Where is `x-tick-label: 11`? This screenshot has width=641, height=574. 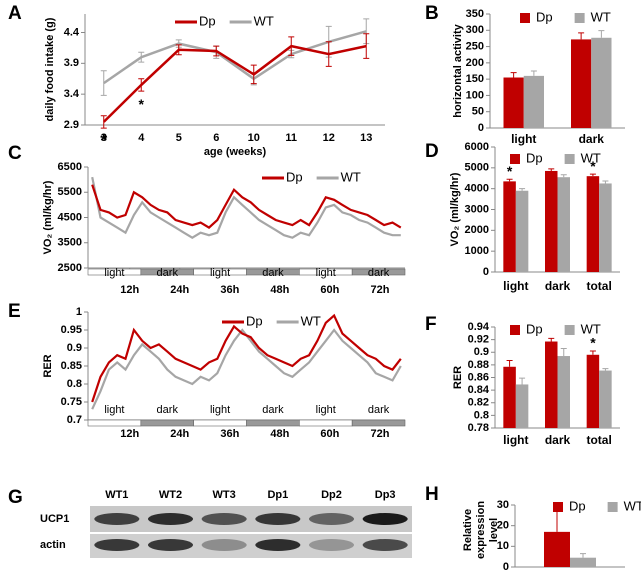
x-tick-label: 11 is located at coordinates (291, 138).